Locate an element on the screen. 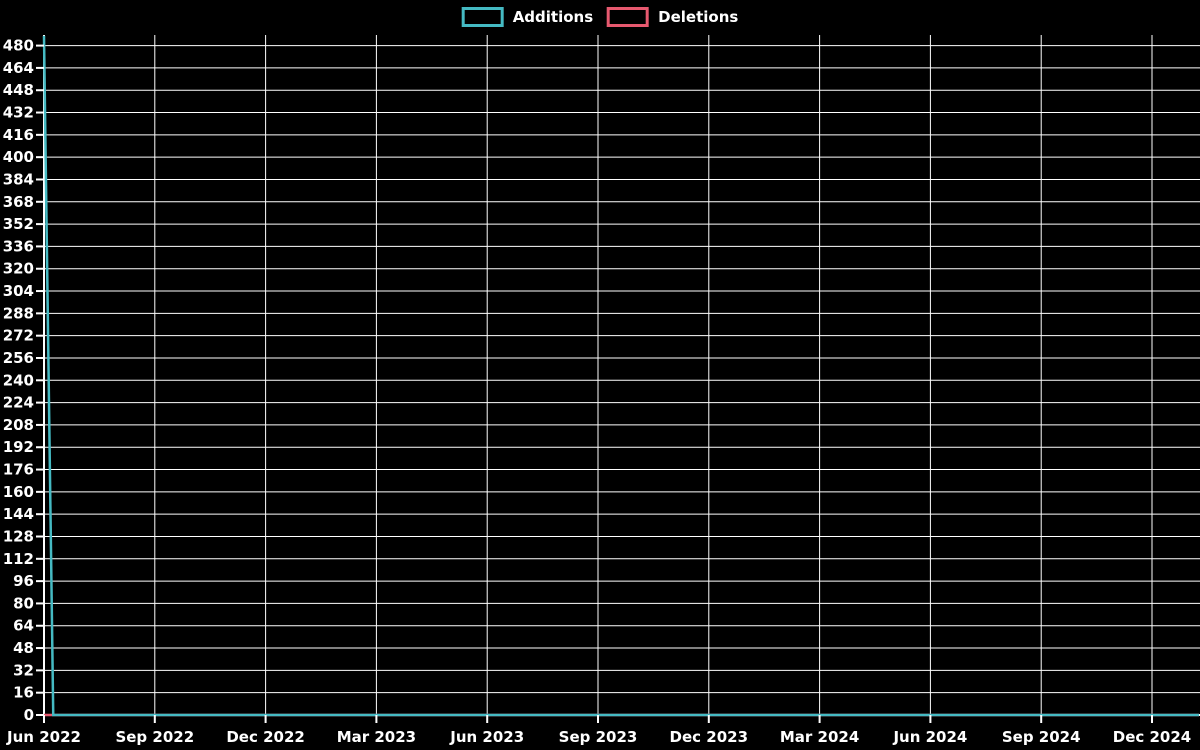 The width and height of the screenshot is (1200, 750). y-tick-label: 160 is located at coordinates (18, 492).